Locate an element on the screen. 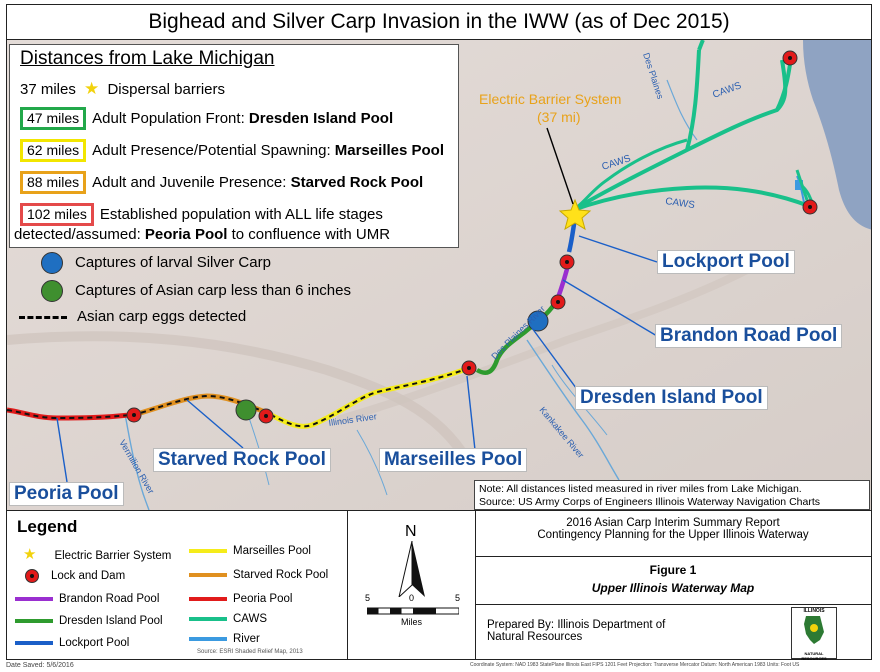 This screenshot has height=672, width=880. north-letter: N is located at coordinates (411, 531).